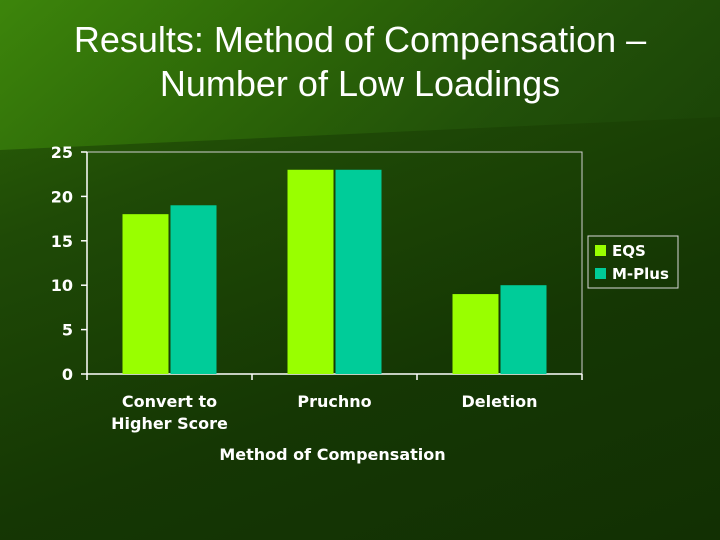 This screenshot has height=540, width=720. I want to click on slide-title-line-1: Results: Method of Compensation –, so click(360, 39).